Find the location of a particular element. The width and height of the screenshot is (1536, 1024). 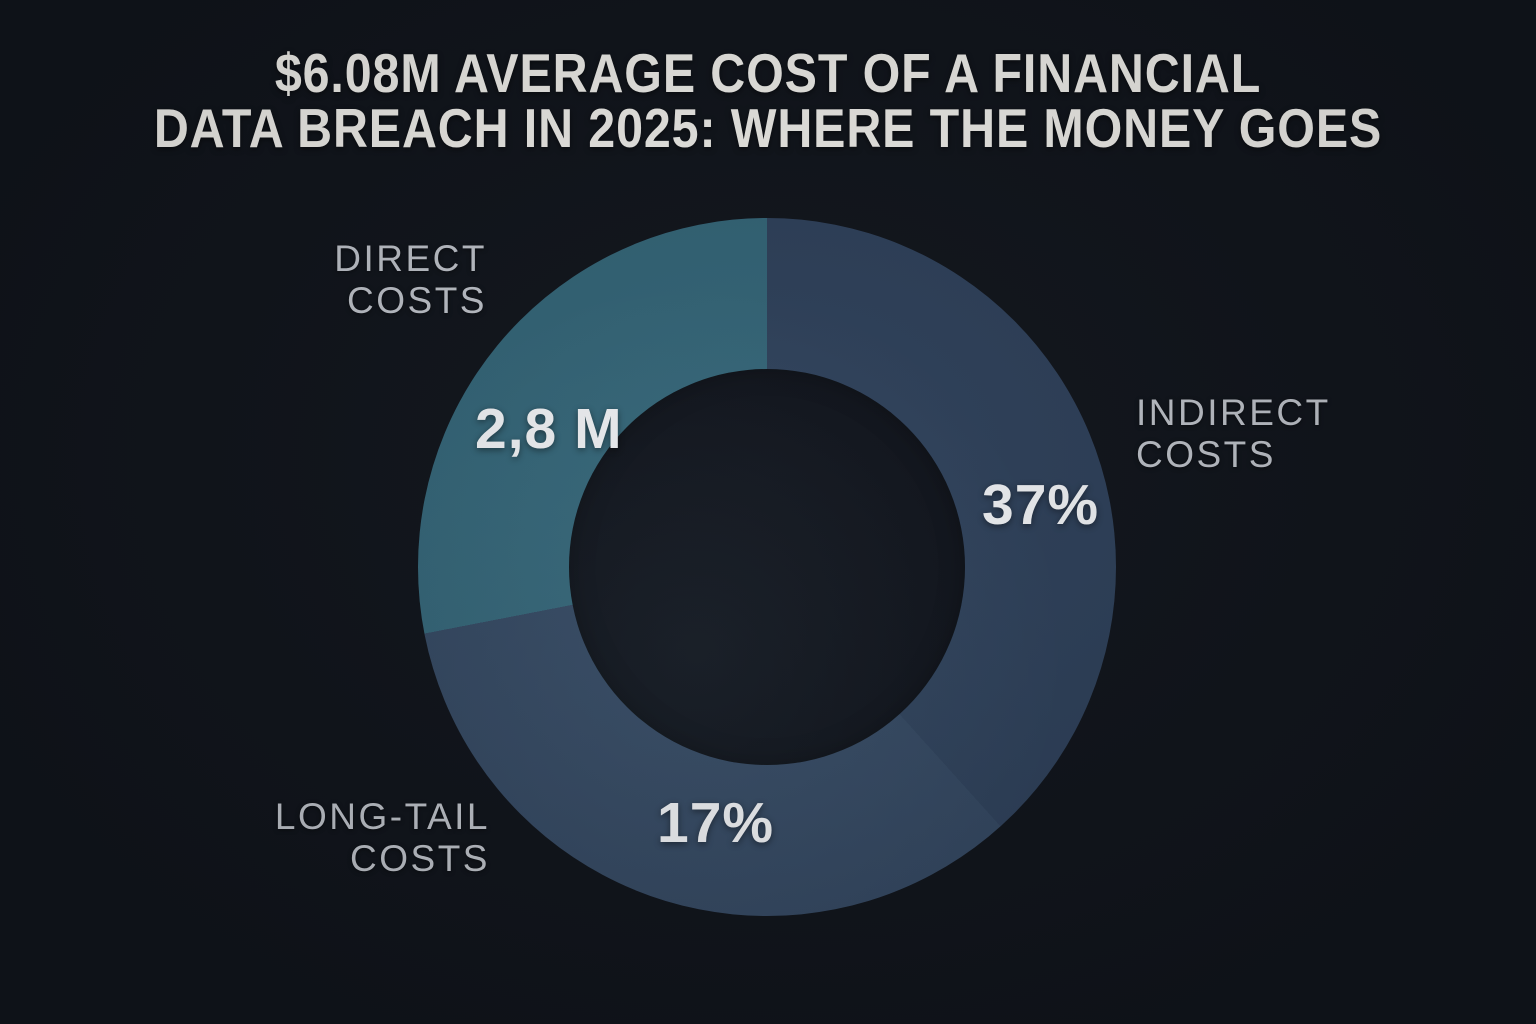

segment-label-long-tail-costs: LONG-TAIL COSTS is located at coordinates (382, 837).